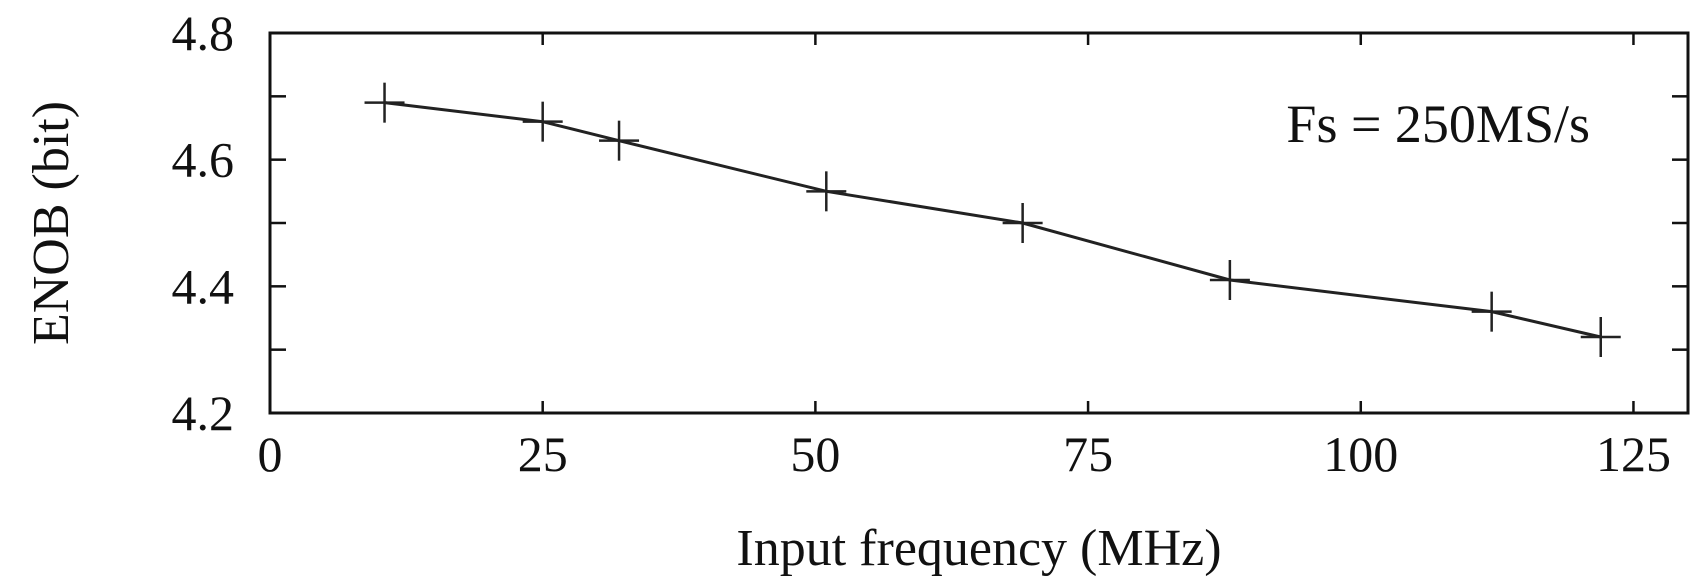 This screenshot has width=1701, height=587. What do you see at coordinates (543, 454) in the screenshot?
I see `x-tick-label: 25` at bounding box center [543, 454].